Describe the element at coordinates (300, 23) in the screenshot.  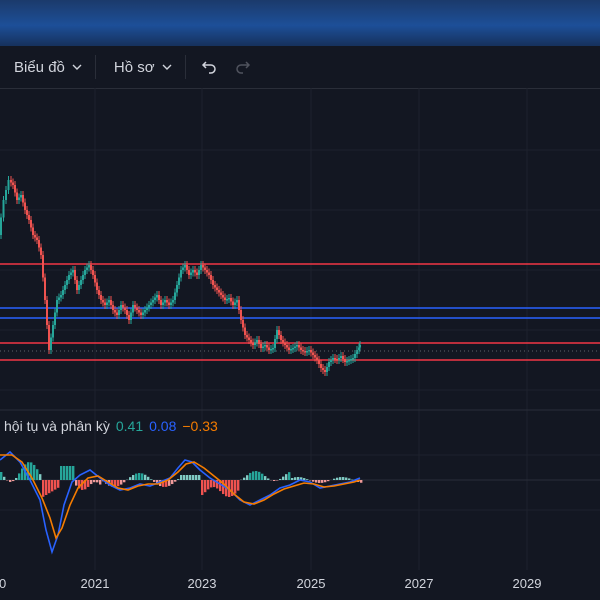
I see `window-header` at that location.